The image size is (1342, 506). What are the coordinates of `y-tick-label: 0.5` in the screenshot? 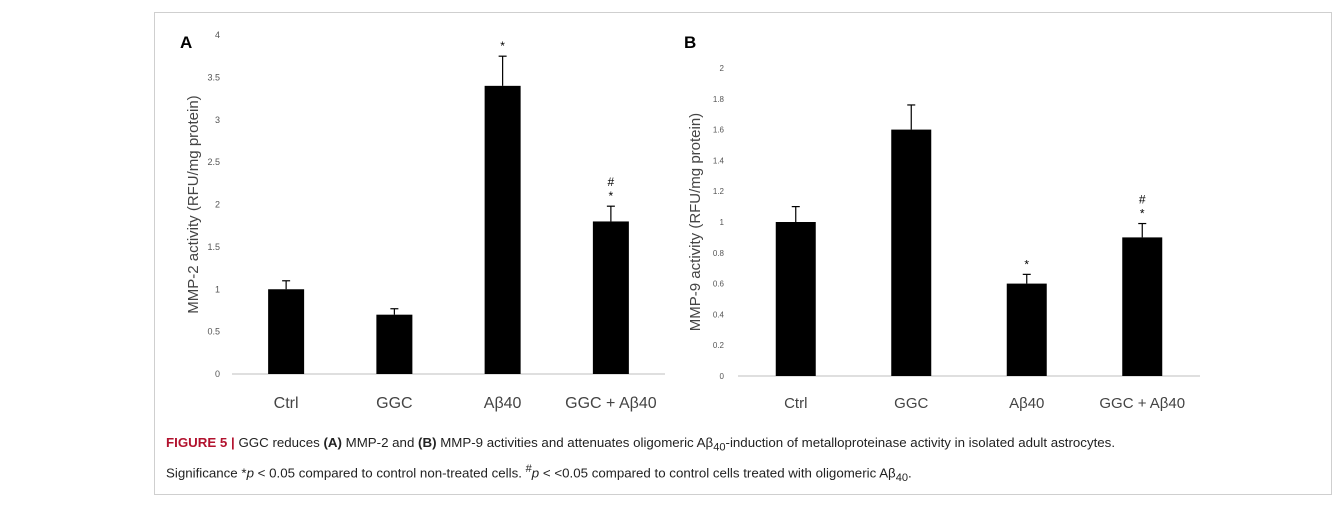 It's located at (213, 332).